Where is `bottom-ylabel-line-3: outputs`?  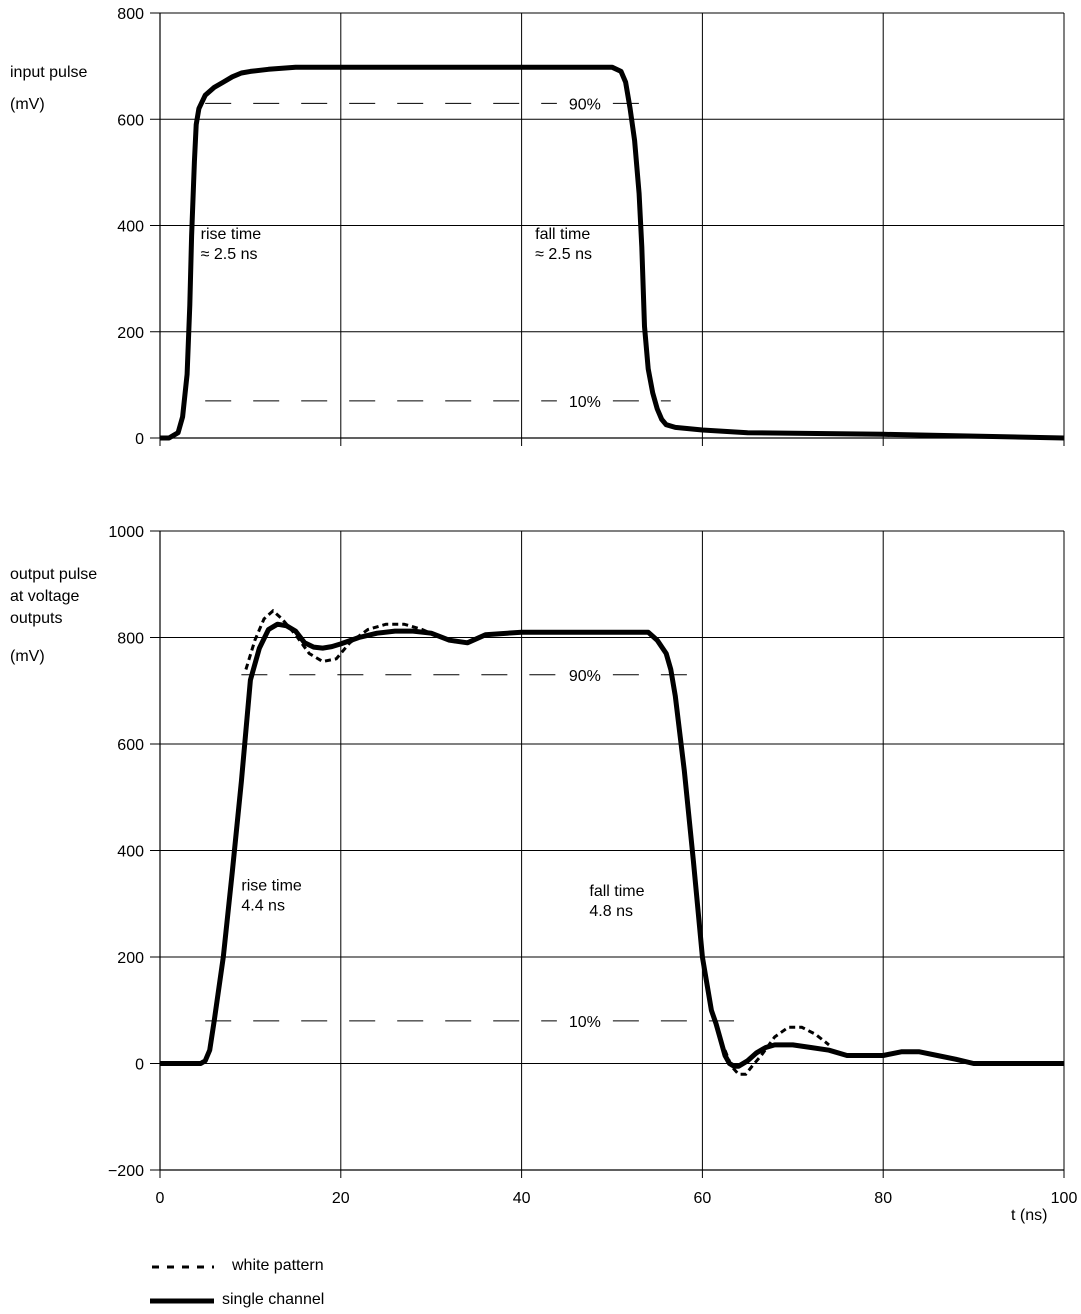 bottom-ylabel-line-3: outputs is located at coordinates (36, 618).